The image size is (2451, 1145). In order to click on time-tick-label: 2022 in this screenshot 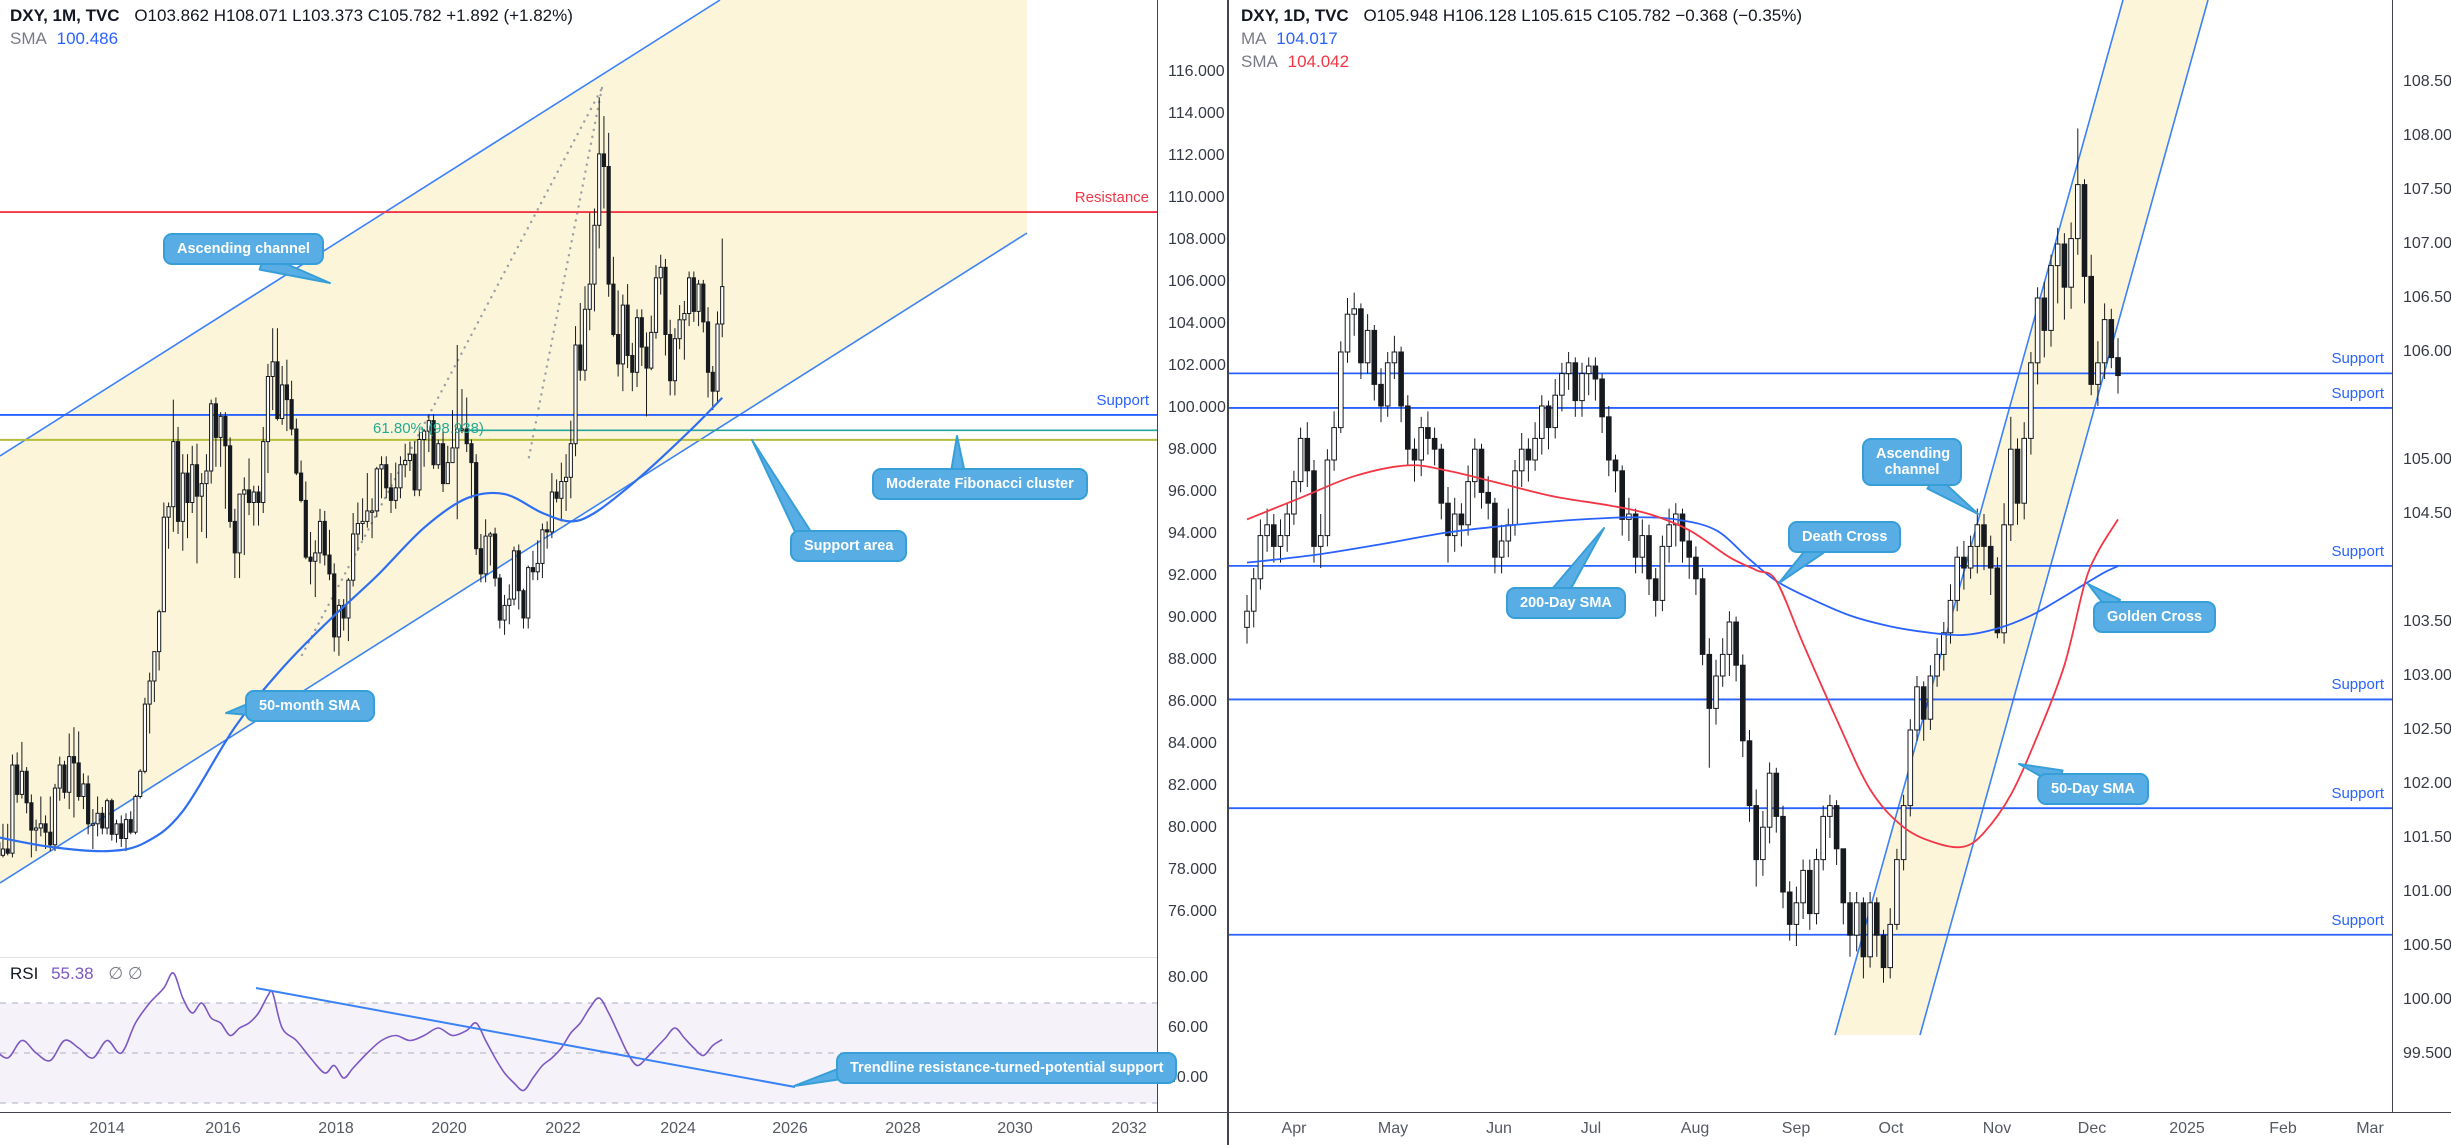, I will do `click(563, 1128)`.